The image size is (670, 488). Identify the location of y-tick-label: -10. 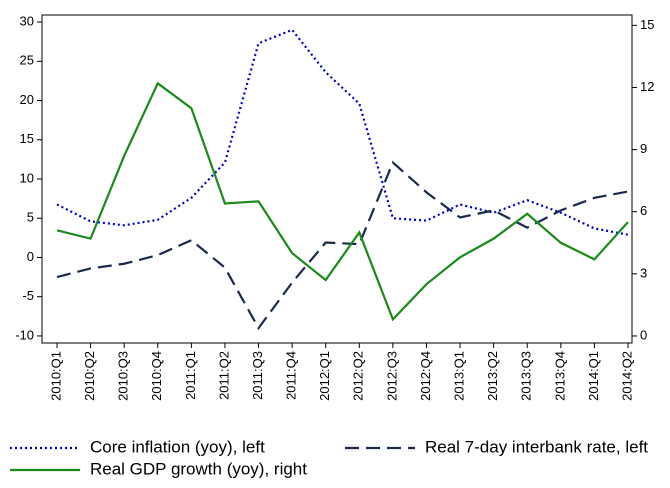
(24, 334).